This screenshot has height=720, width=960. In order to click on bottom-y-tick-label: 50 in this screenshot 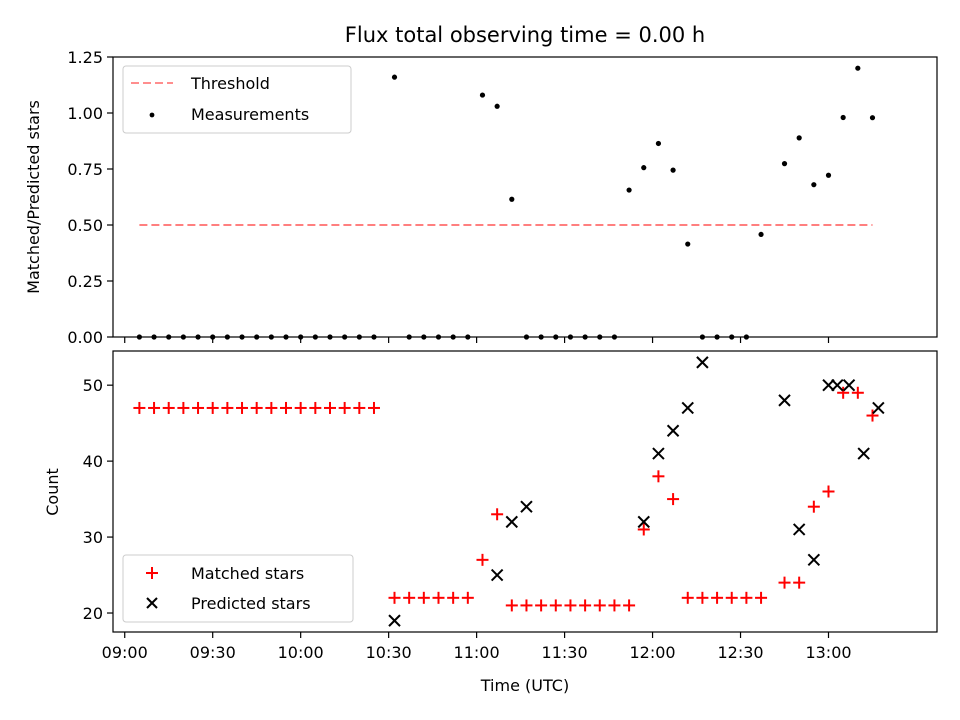, I will do `click(93, 385)`.